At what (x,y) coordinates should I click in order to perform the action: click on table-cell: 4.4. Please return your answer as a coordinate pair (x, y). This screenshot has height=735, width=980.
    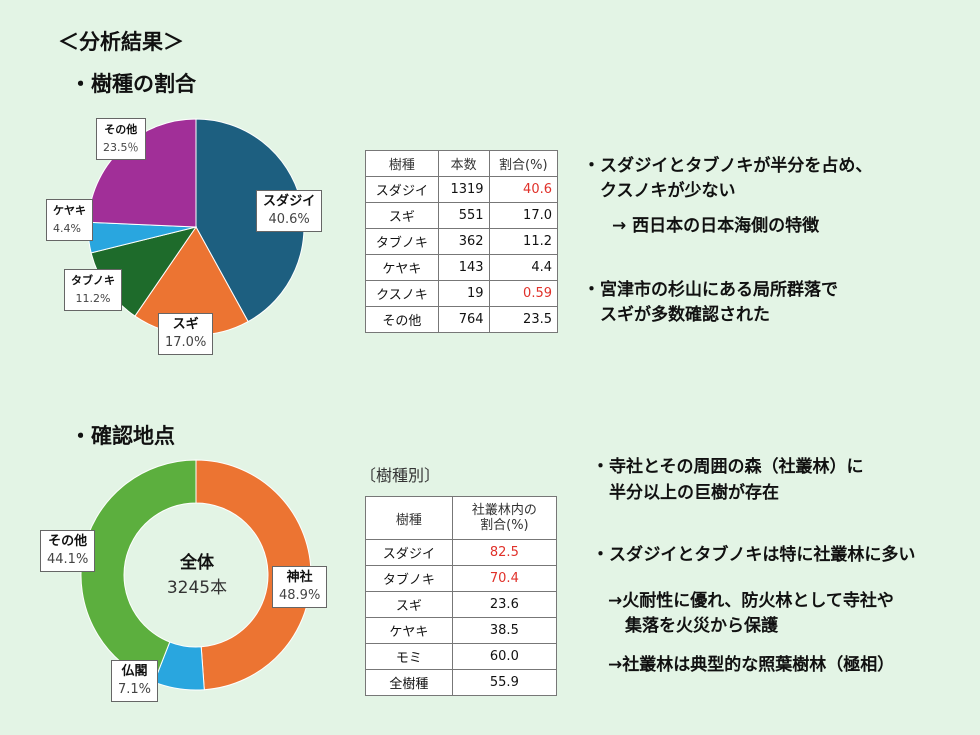
    Looking at the image, I should click on (523, 267).